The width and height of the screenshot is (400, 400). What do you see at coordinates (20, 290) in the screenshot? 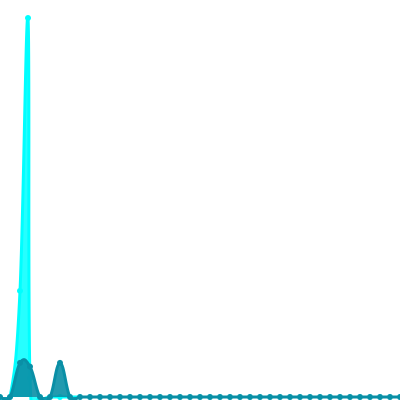
I see `series-1-point` at bounding box center [20, 290].